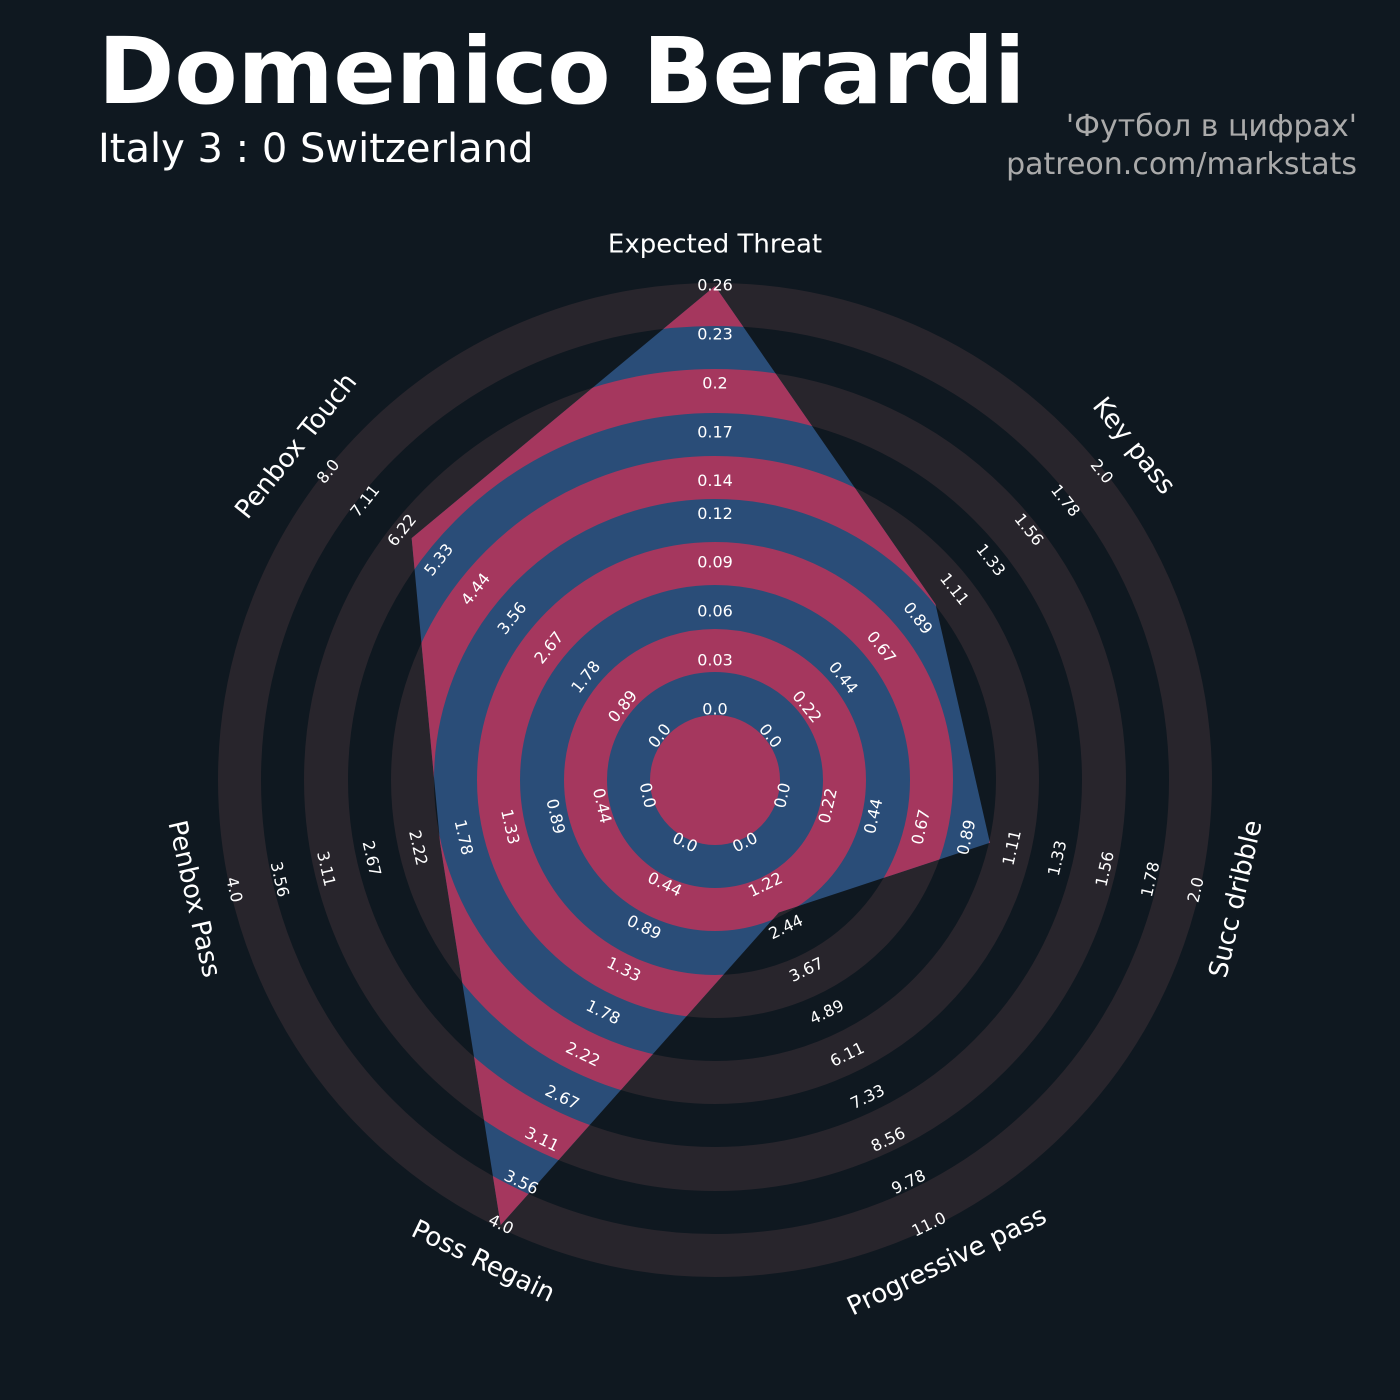  I want to click on tick-label: 0.2, so click(714, 382).